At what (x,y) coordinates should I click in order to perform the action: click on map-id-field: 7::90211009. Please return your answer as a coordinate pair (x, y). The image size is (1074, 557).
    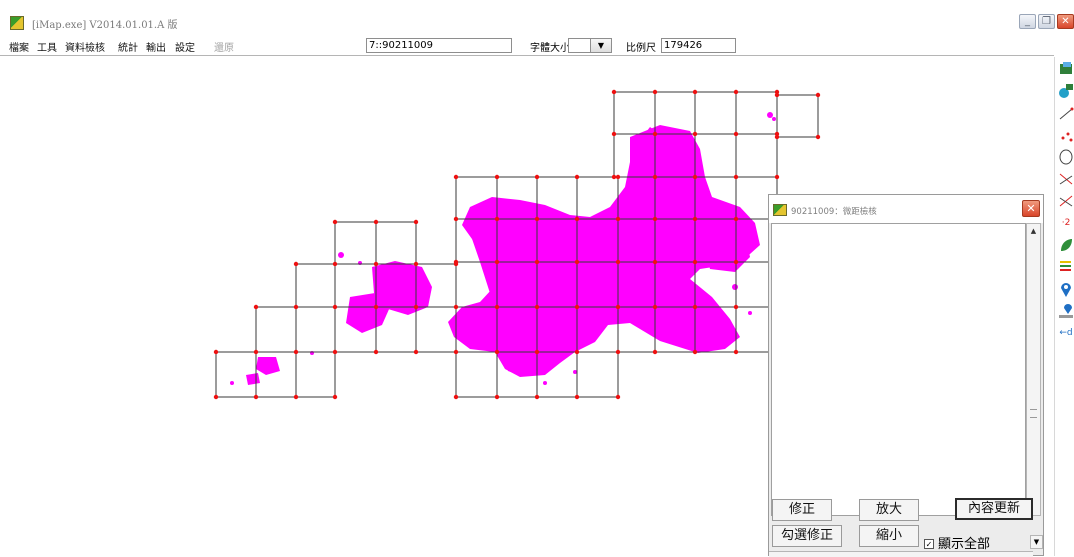
    Looking at the image, I should click on (439, 45).